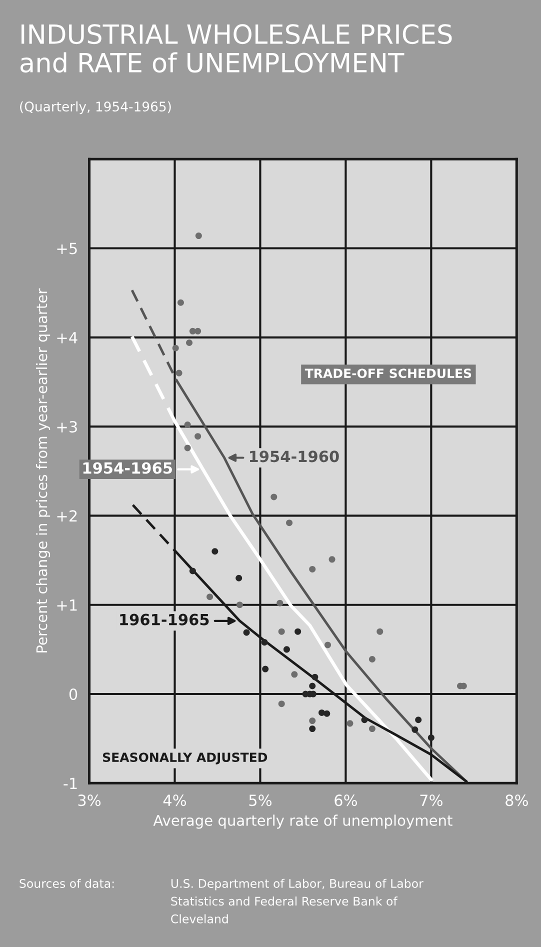 The image size is (541, 947). What do you see at coordinates (297, 901) in the screenshot?
I see `text: U.S. Department of Labor, Bureau of Labor Statistics and Federal Reserve Bank of Cleveland` at bounding box center [297, 901].